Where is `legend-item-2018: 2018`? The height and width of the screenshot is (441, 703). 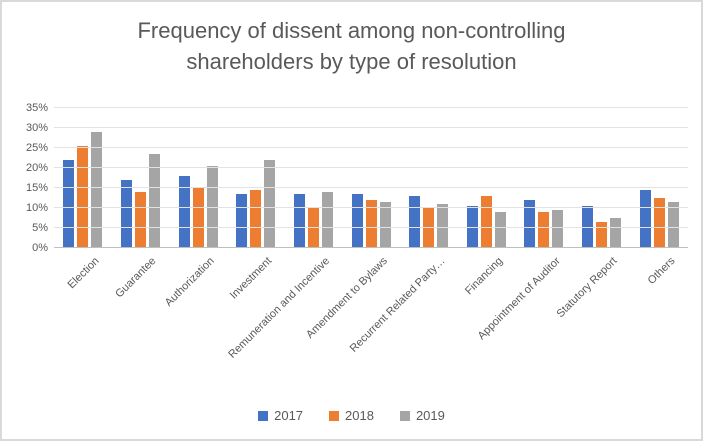 legend-item-2018: 2018 is located at coordinates (351, 415).